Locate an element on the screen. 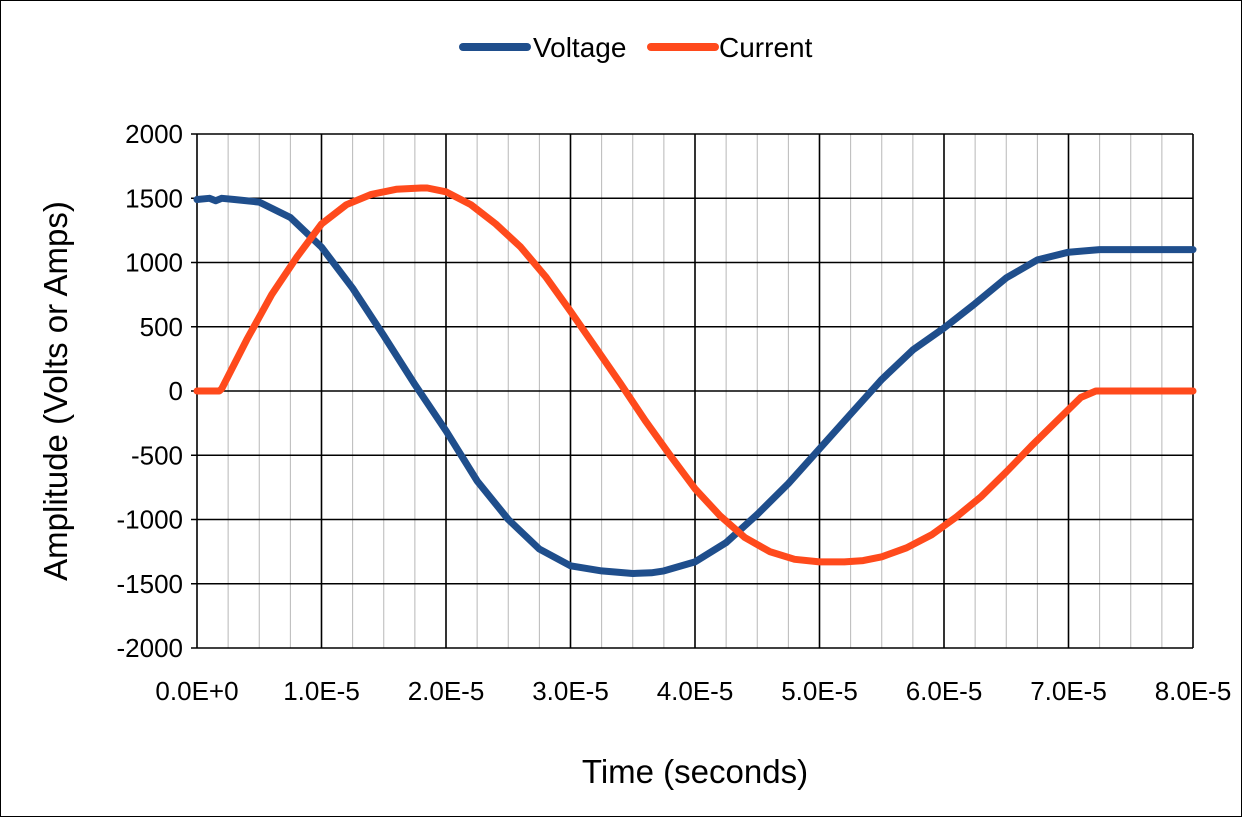  x-tick-label: 2.0E-5 is located at coordinates (446, 691).